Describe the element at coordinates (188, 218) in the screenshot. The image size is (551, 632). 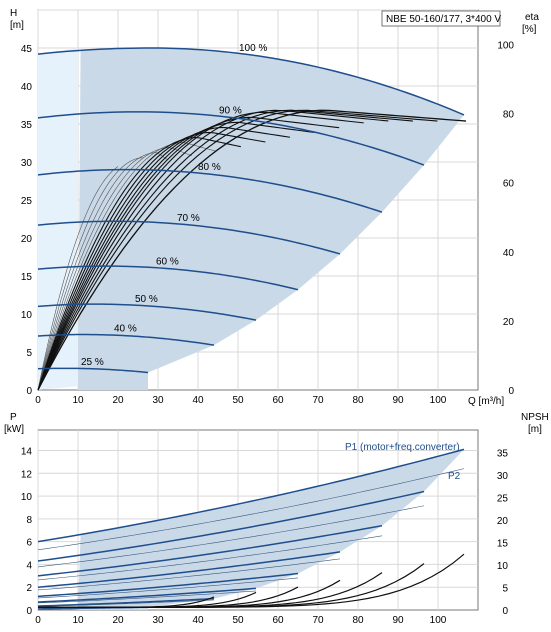
I see `qh-curve-label: 70 %` at that location.